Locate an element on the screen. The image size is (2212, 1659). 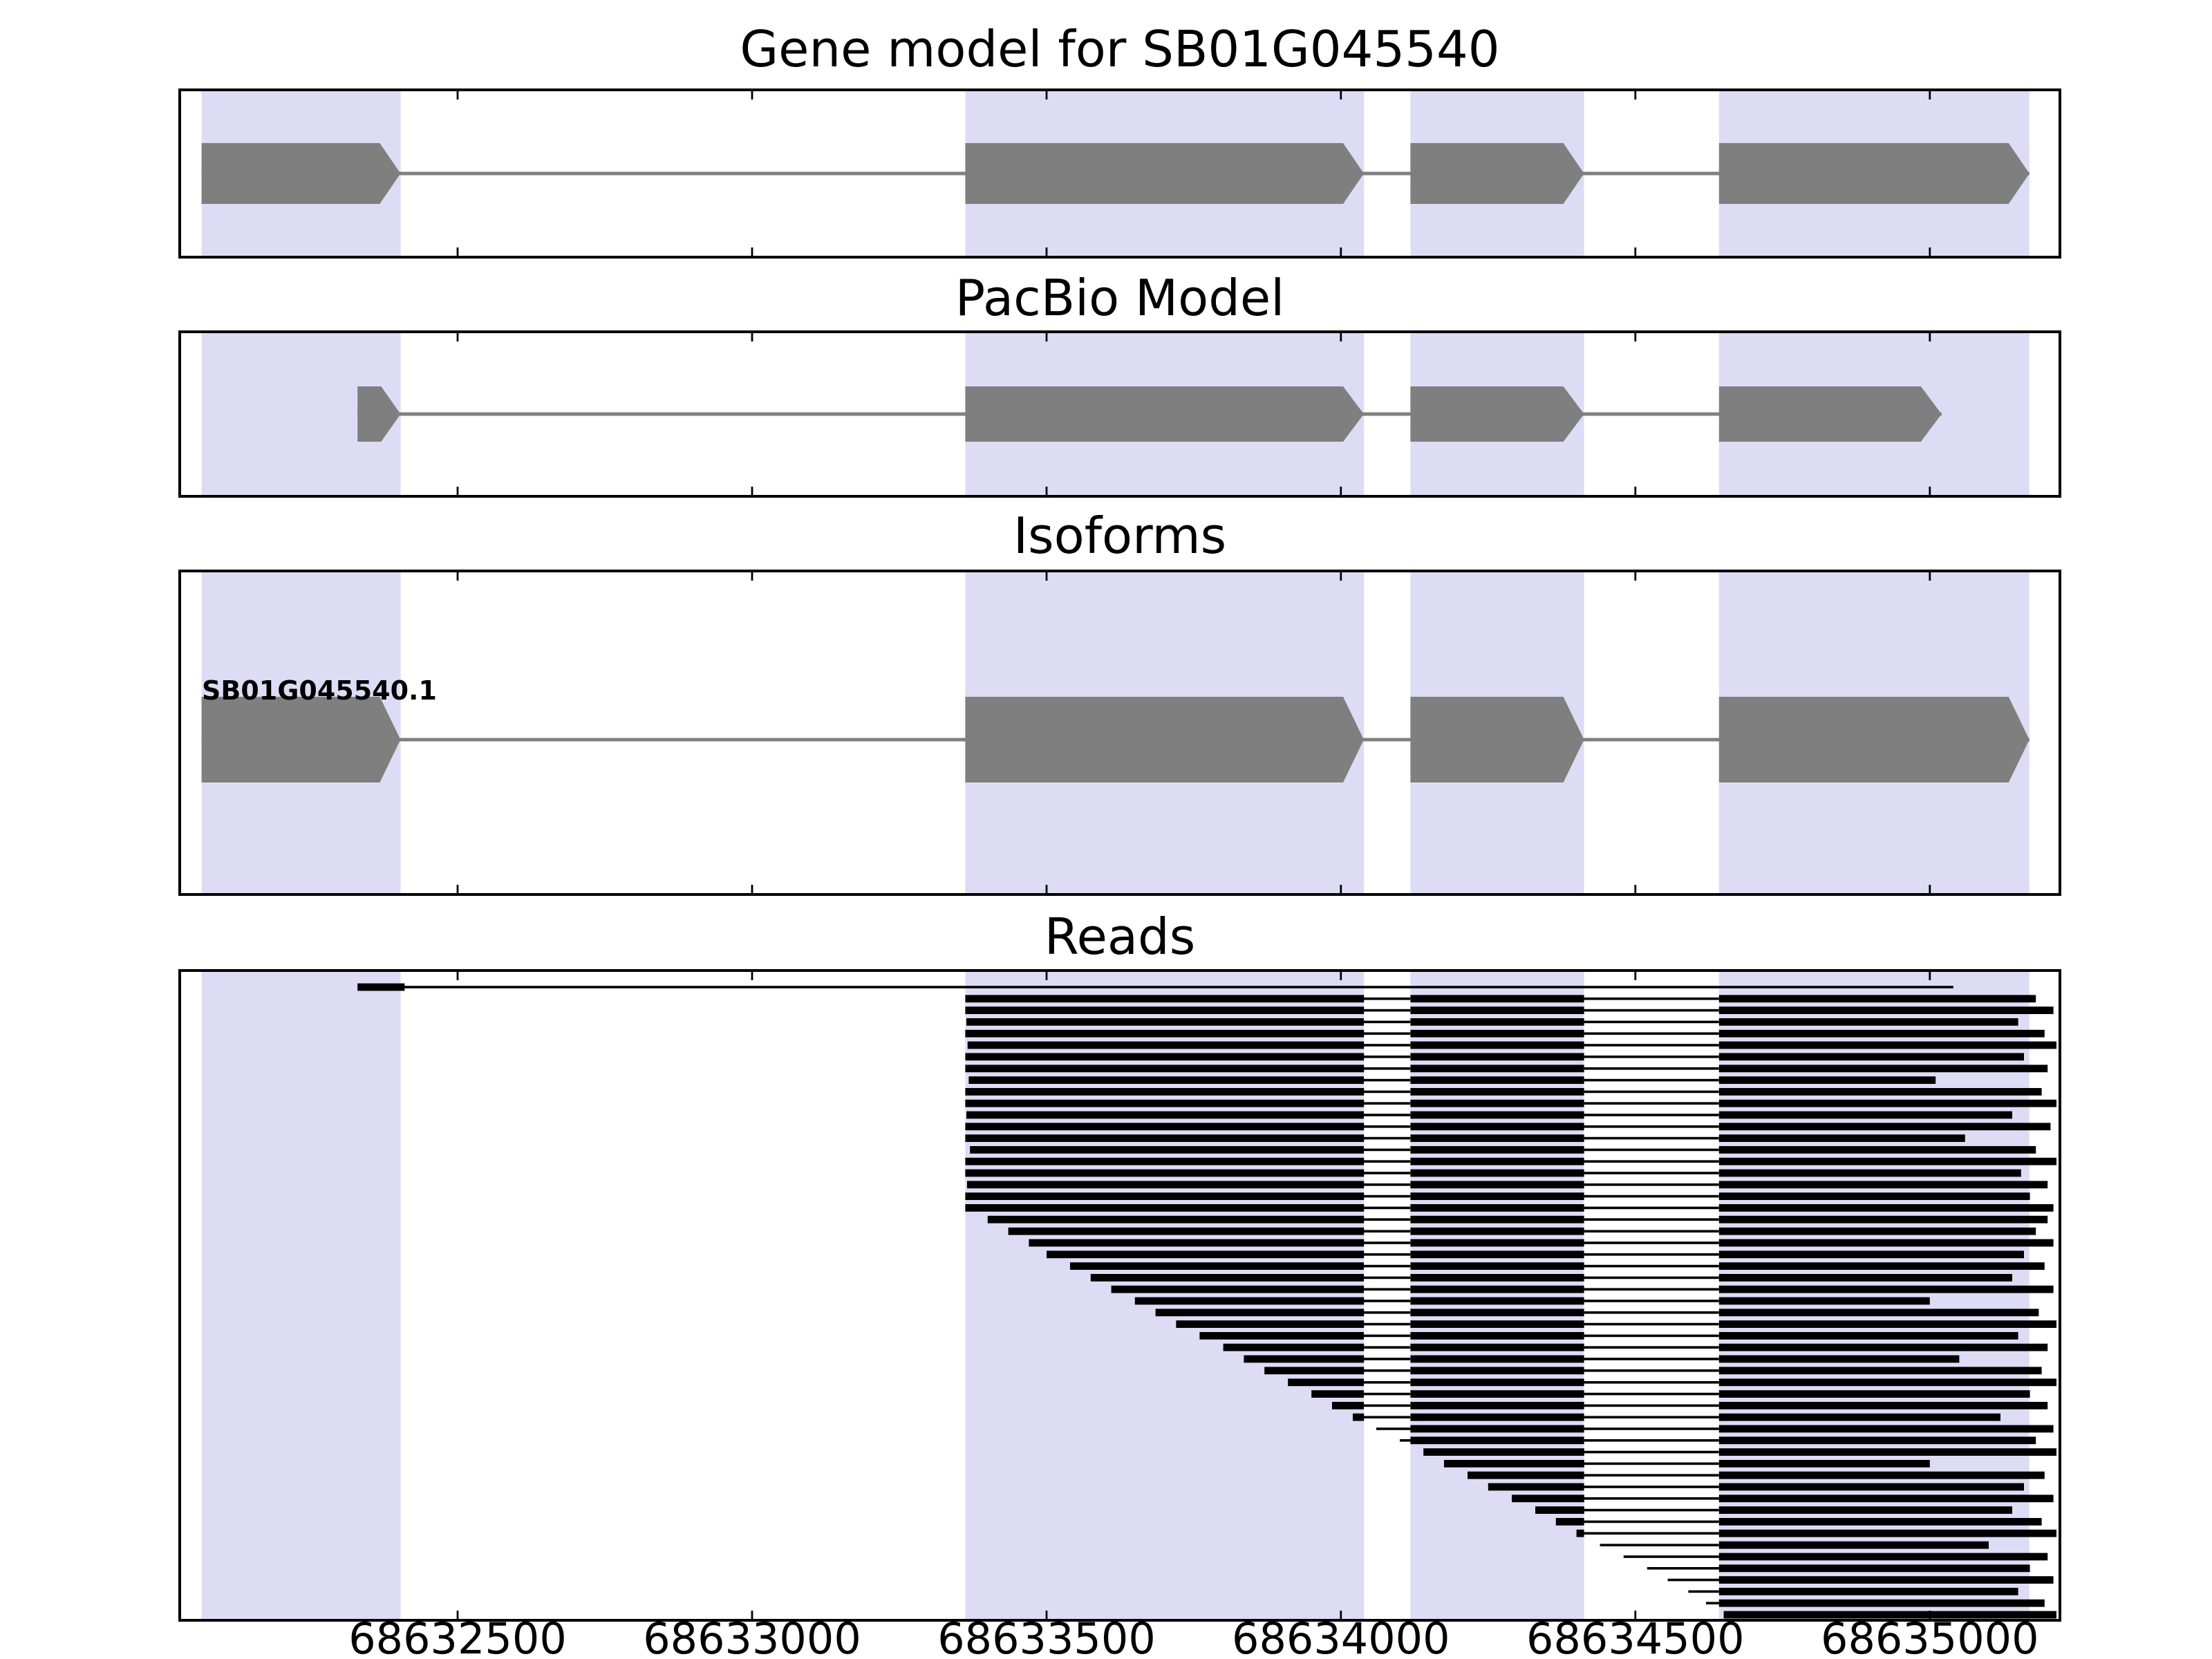
panel-pacbio is located at coordinates (1119, 414).